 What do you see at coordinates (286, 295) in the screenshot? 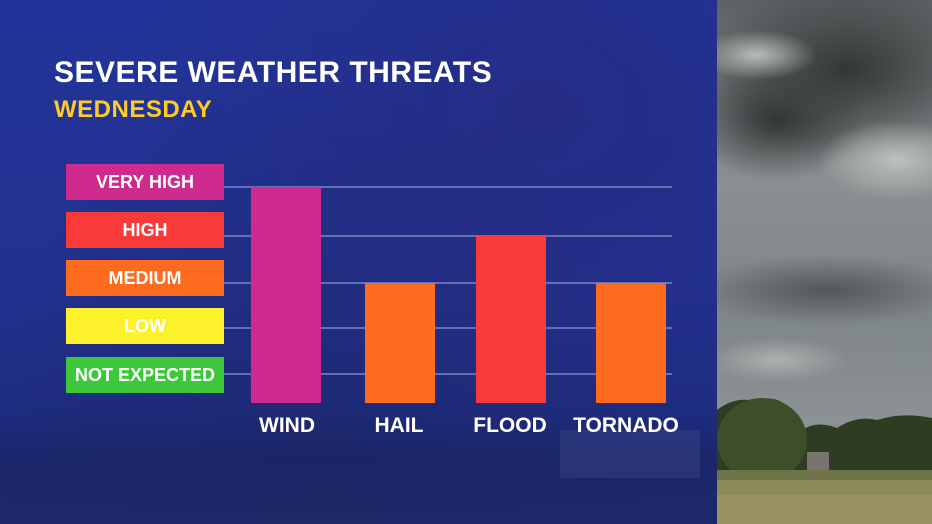
I see `bar-wind` at bounding box center [286, 295].